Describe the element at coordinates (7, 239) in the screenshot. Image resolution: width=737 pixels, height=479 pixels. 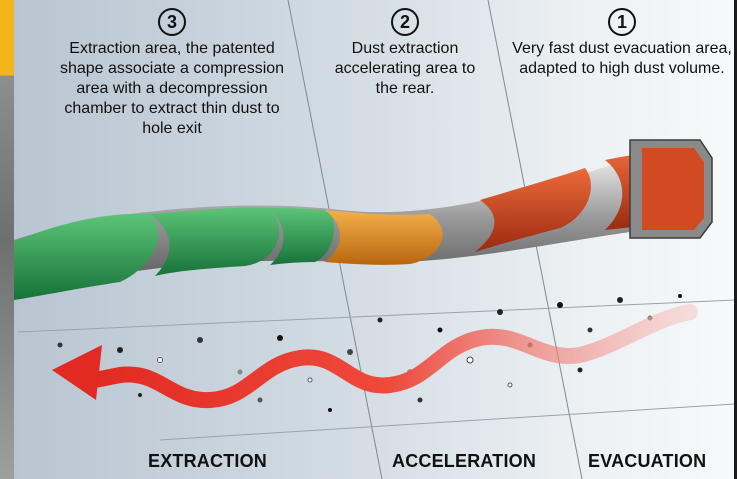
I see `left-photo-strip` at that location.